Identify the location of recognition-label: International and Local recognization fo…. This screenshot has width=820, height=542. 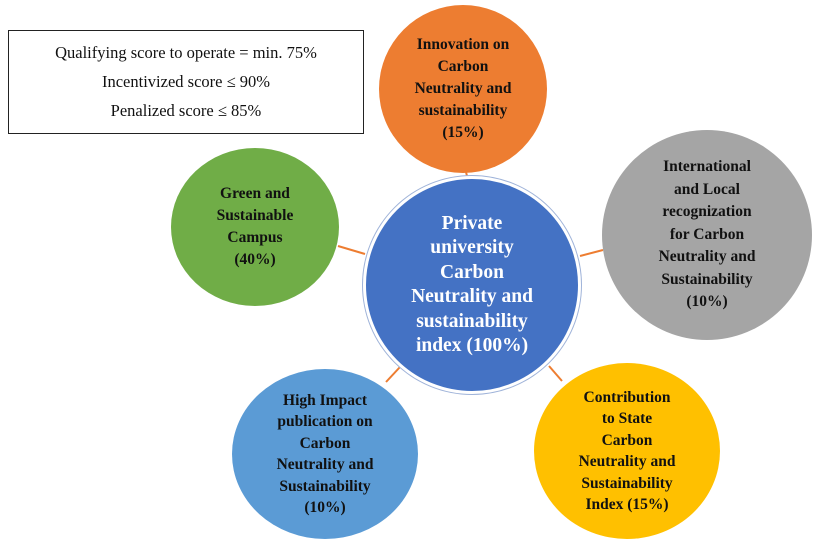
(707, 234).